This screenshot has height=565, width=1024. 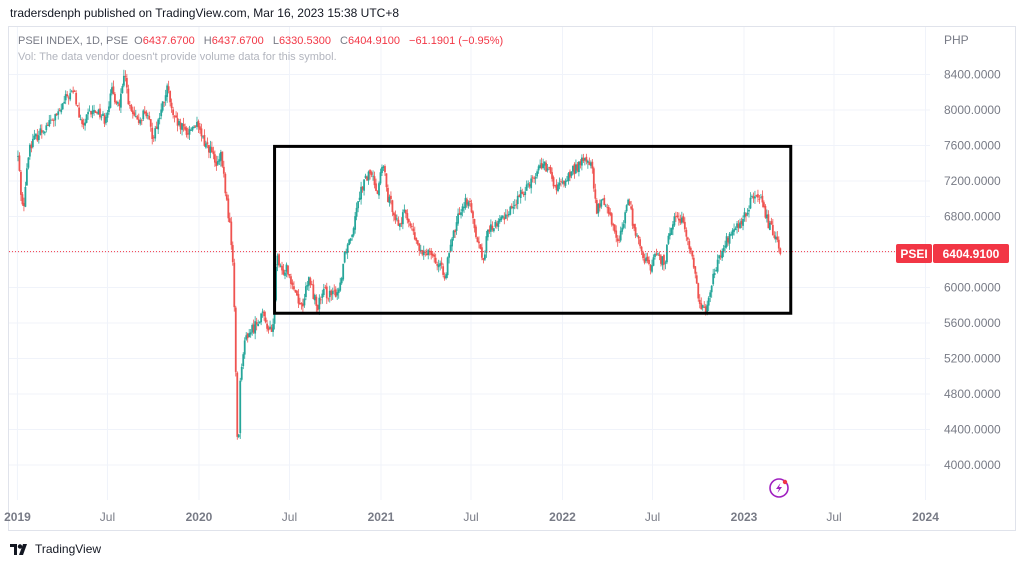 What do you see at coordinates (972, 181) in the screenshot?
I see `price-tick-label: 7200.0000` at bounding box center [972, 181].